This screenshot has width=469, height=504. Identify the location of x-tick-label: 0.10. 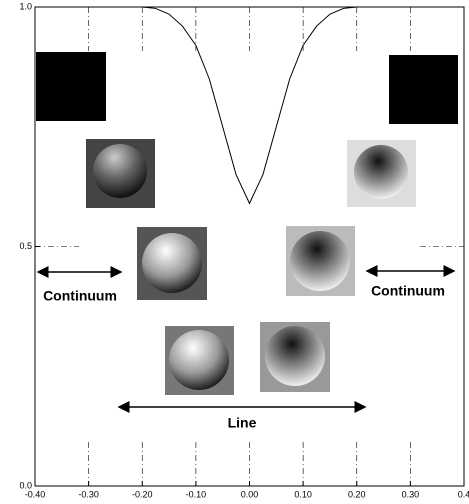
(303, 494).